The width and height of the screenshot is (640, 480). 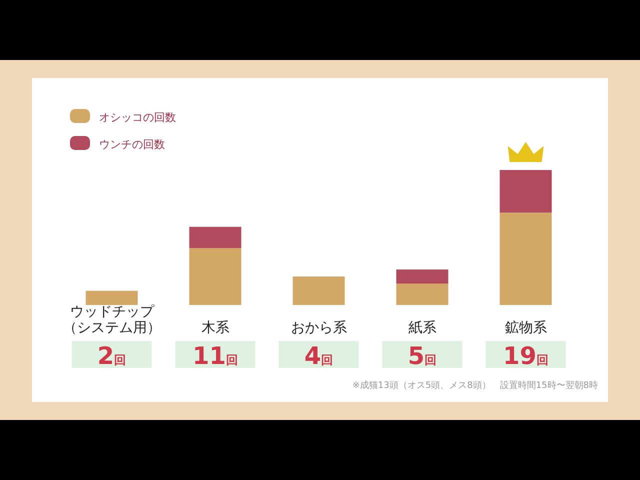 What do you see at coordinates (525, 328) in the screenshot?
I see `x-tick-label: 鉱物系` at bounding box center [525, 328].